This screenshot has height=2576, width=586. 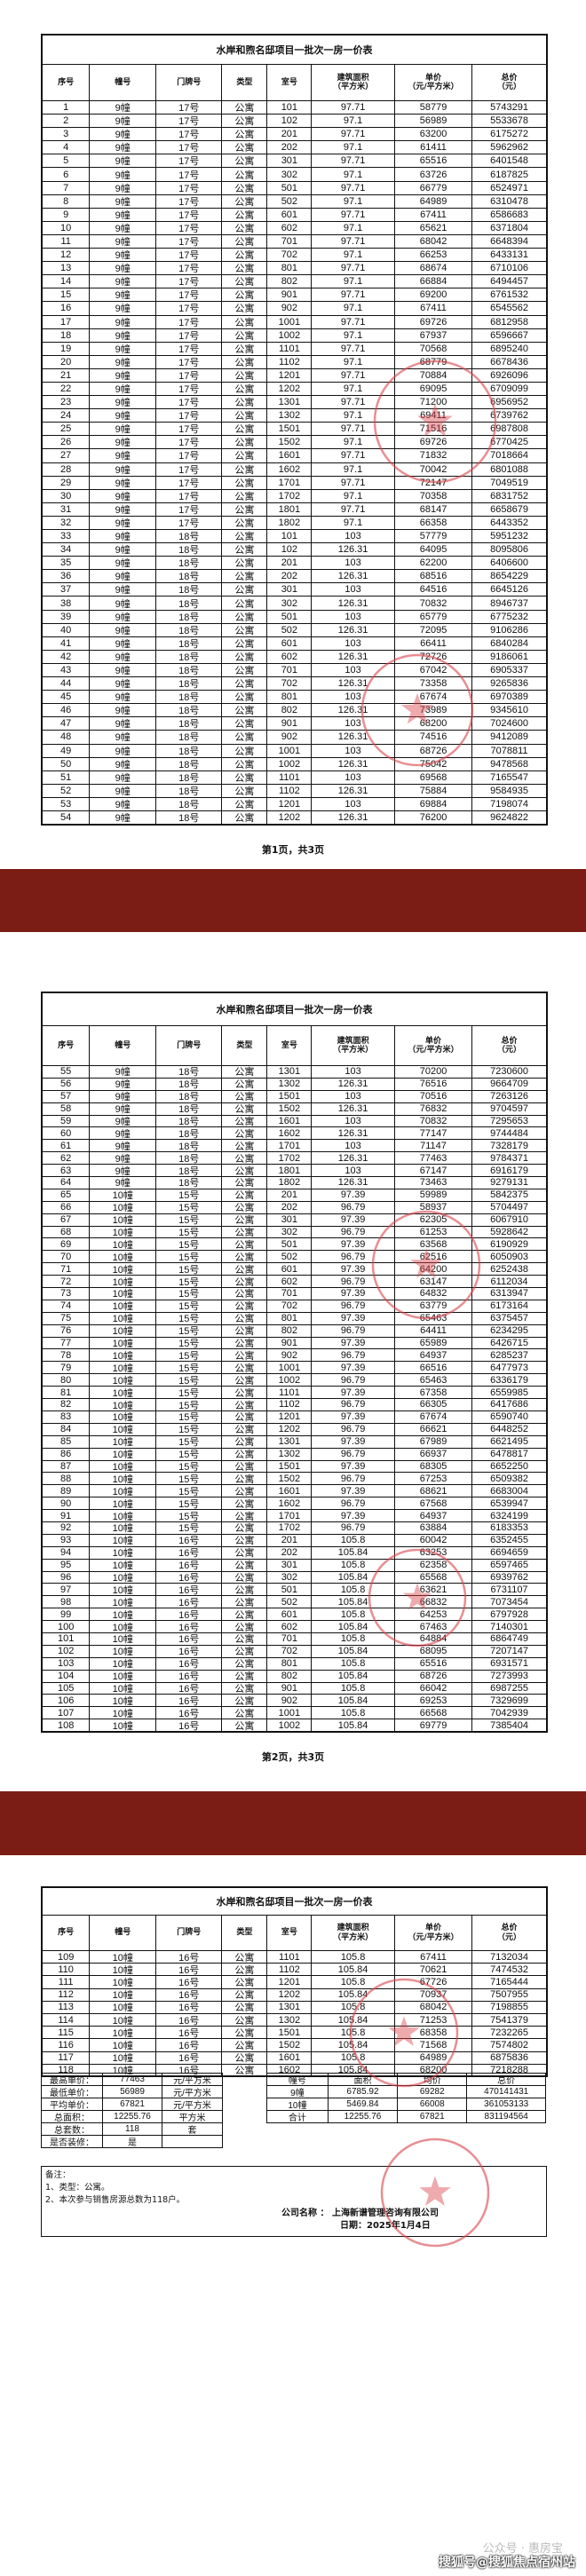 I want to click on cell-seq: 71, so click(x=67, y=1269).